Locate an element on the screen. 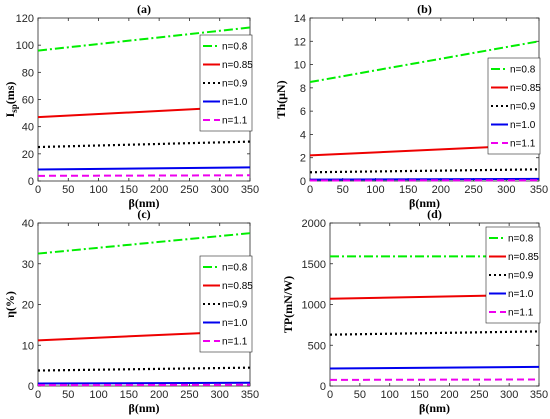 The width and height of the screenshot is (550, 419). y-tick-label: 2 is located at coordinates (303, 159).